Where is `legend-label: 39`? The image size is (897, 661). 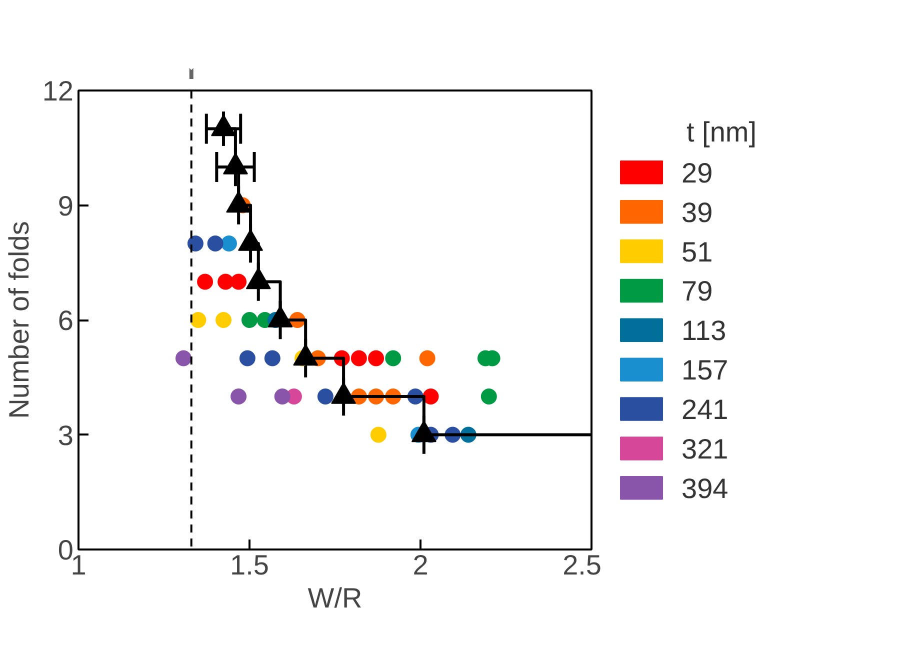
legend-label: 39 is located at coordinates (697, 212).